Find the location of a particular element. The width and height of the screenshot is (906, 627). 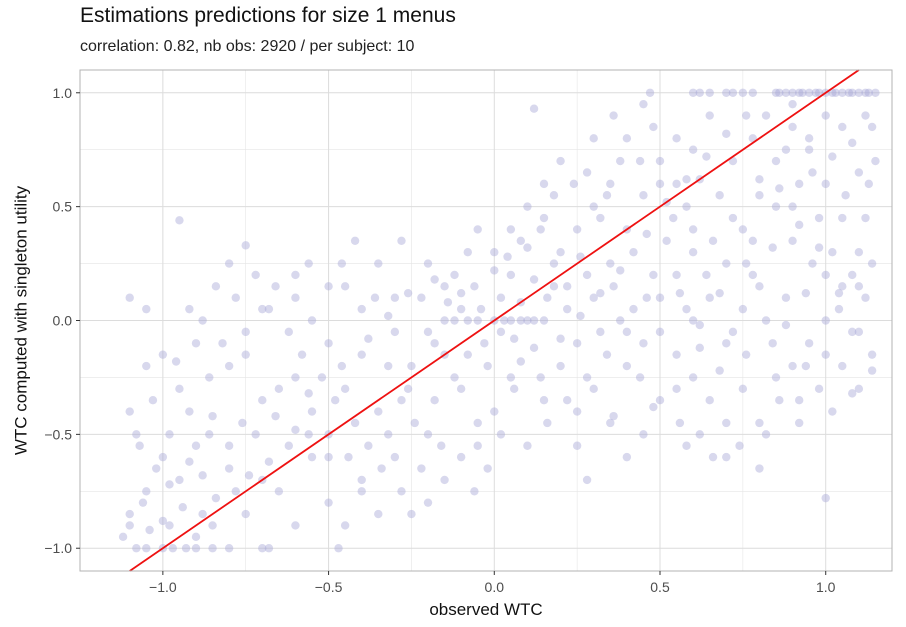

y-tick-label: 0.0 is located at coordinates (63, 321).